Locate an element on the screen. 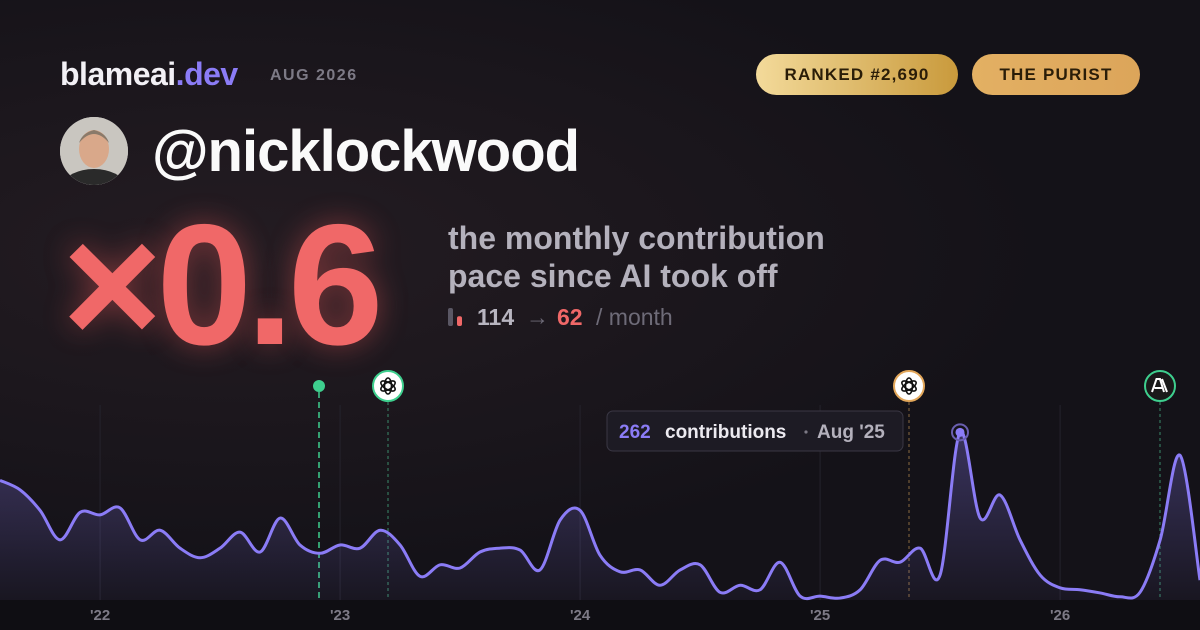 The image size is (1200, 630). handle: @nicklockwood is located at coordinates (366, 151).